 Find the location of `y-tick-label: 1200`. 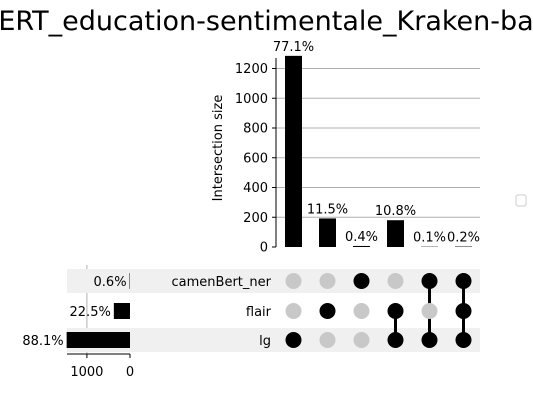

y-tick-label: 1200 is located at coordinates (251, 69).